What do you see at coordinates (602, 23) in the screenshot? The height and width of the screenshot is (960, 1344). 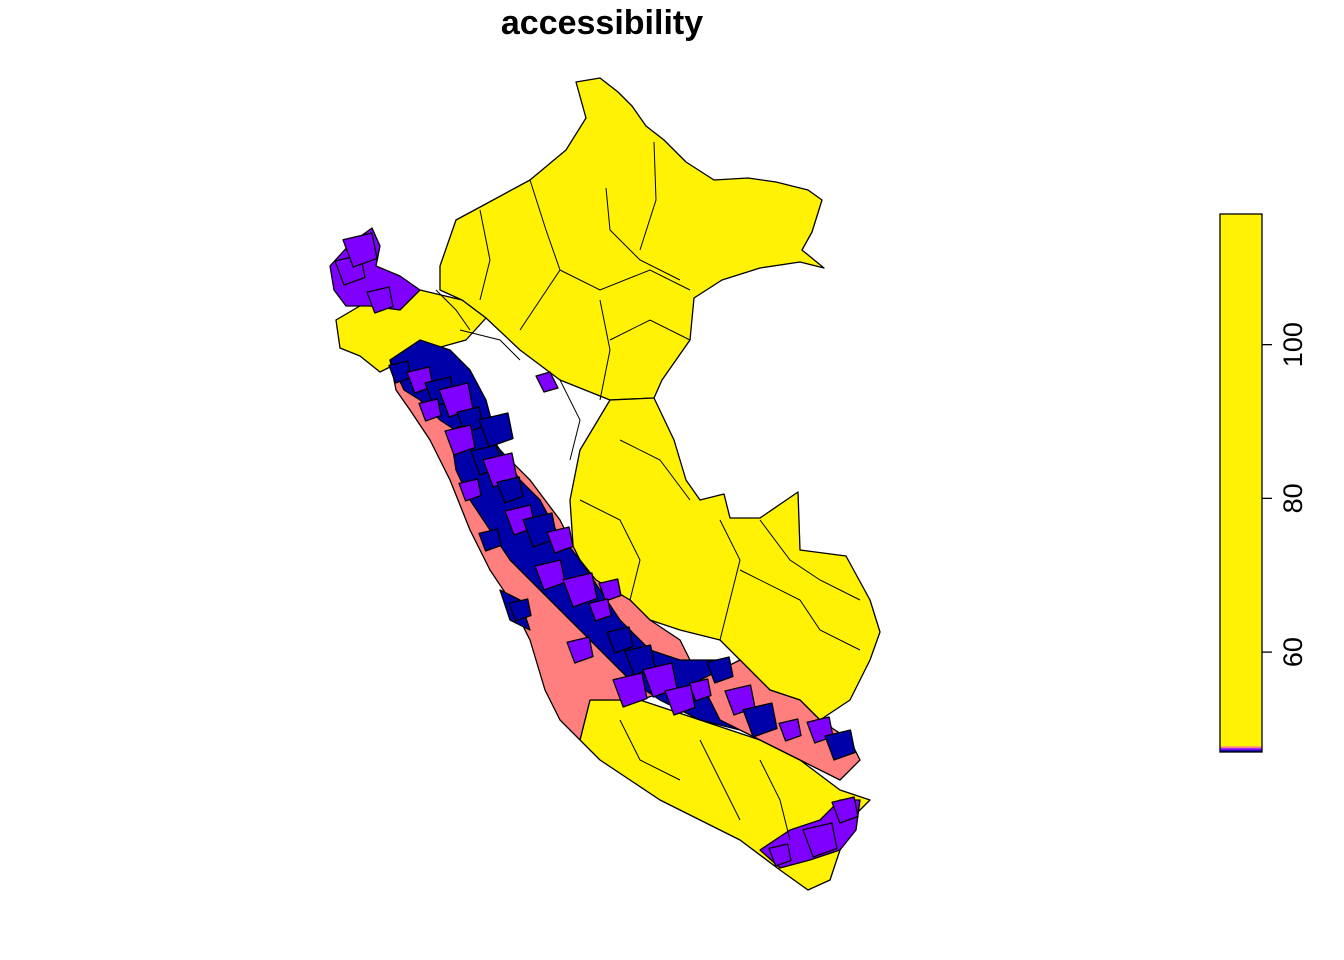 I see `plot-title: accessibility` at bounding box center [602, 23].